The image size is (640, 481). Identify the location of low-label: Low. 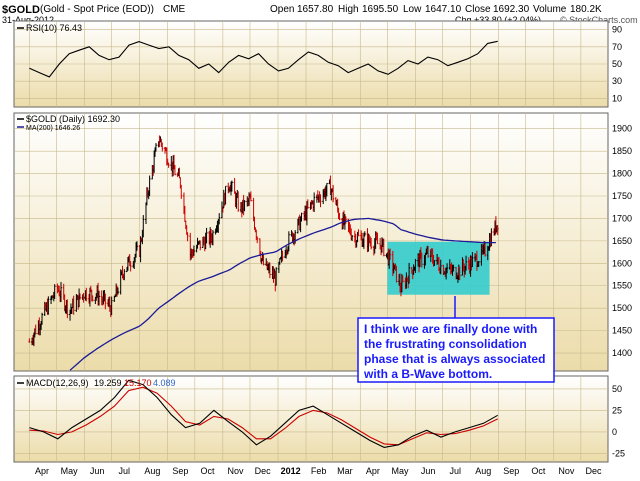
(412, 9).